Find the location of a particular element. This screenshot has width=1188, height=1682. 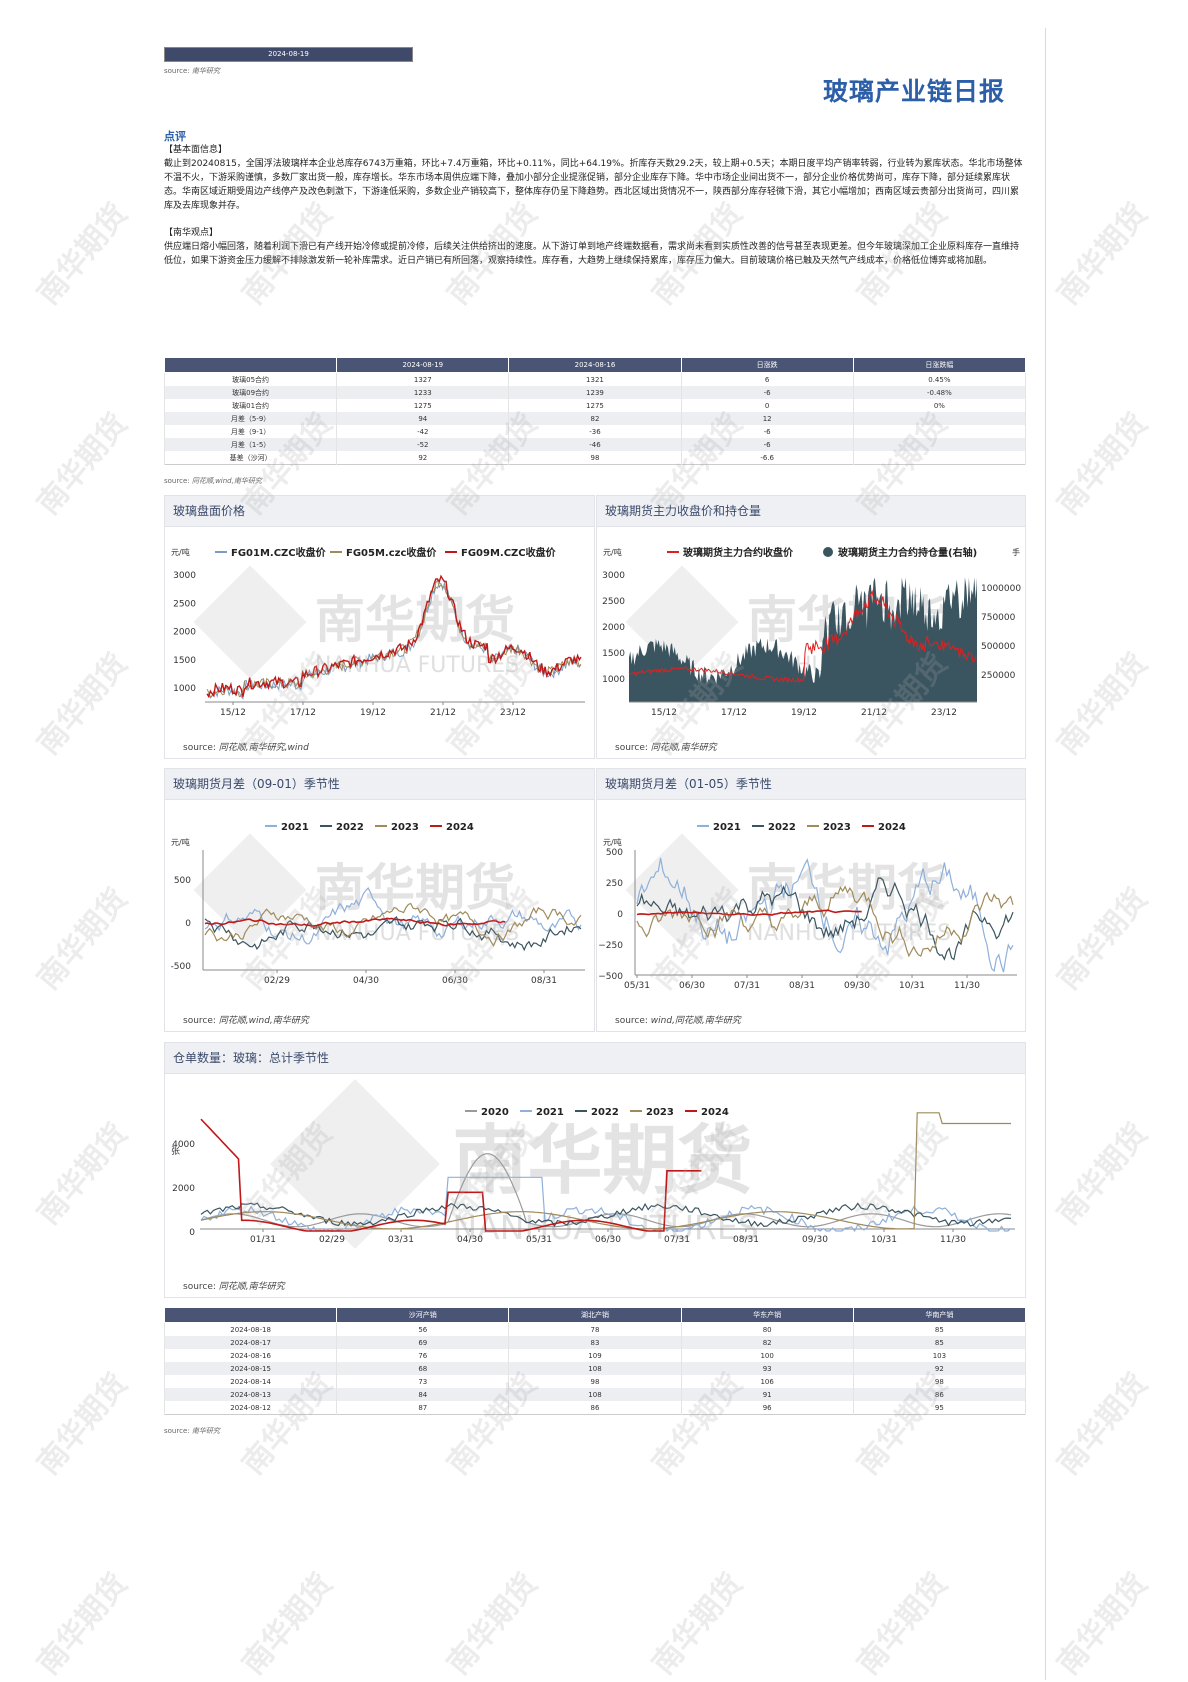

y-tick-label: 2500 is located at coordinates (184, 604).